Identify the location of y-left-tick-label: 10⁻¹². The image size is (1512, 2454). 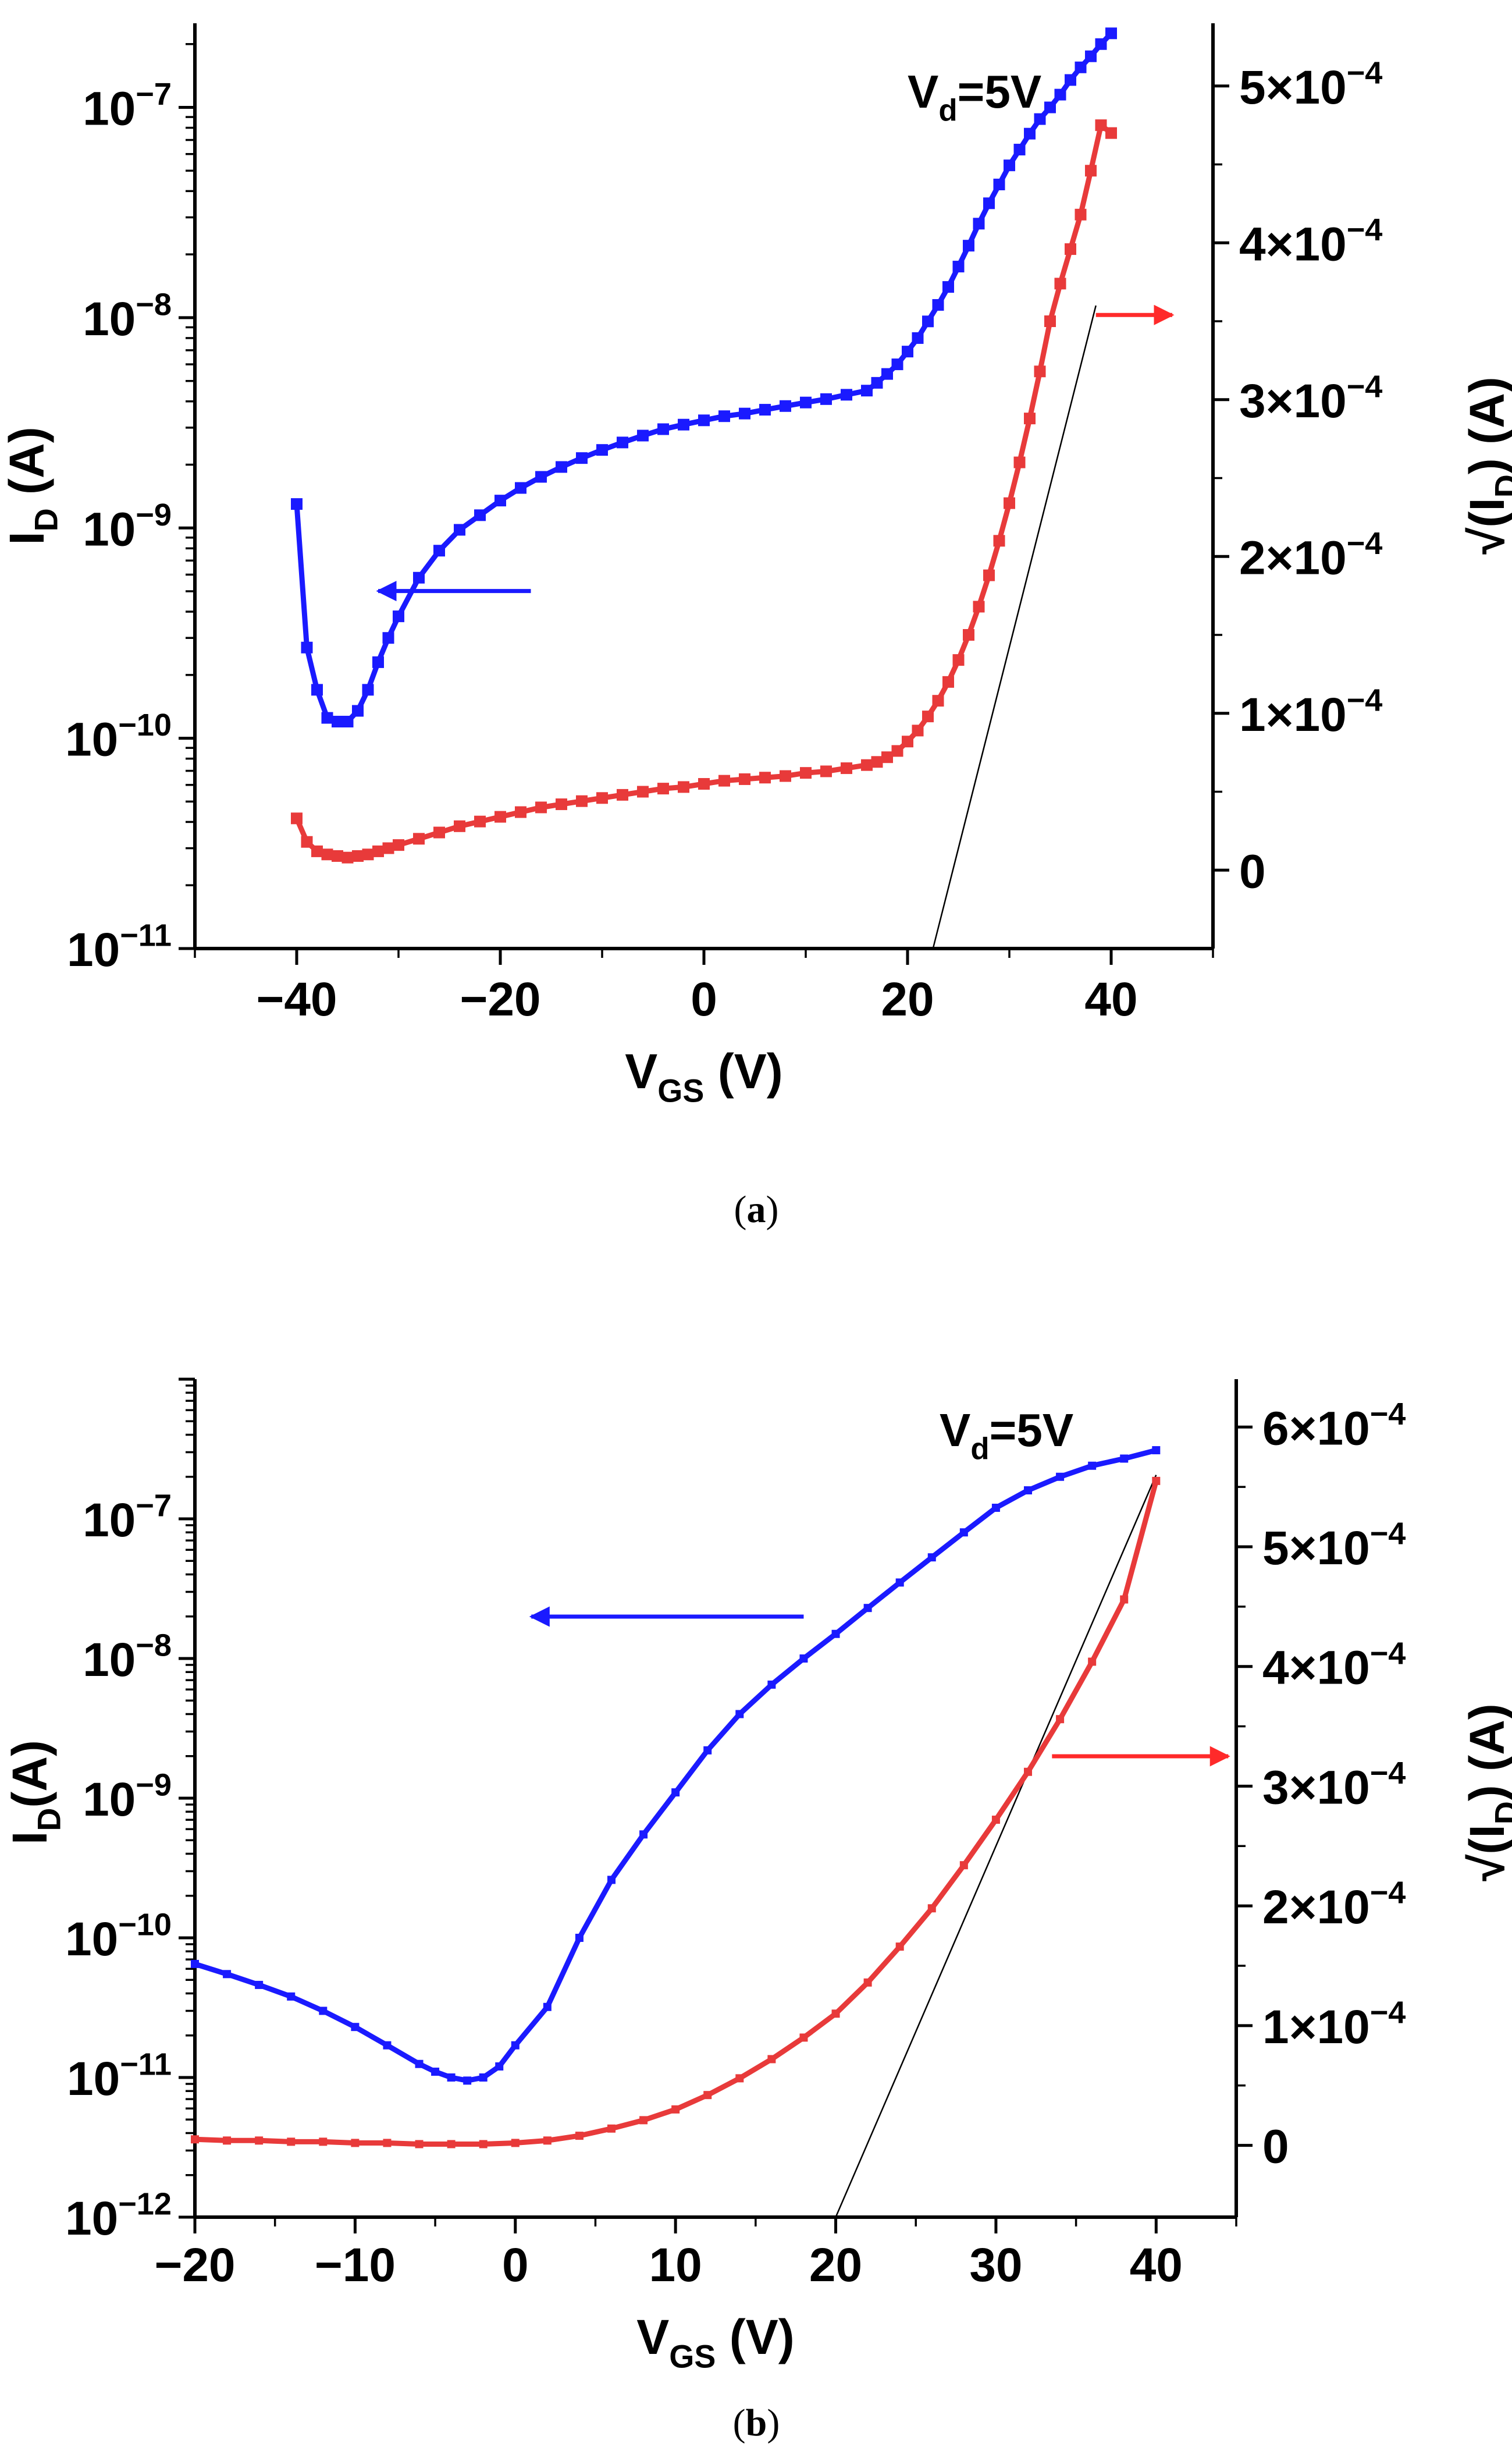
(118, 2216).